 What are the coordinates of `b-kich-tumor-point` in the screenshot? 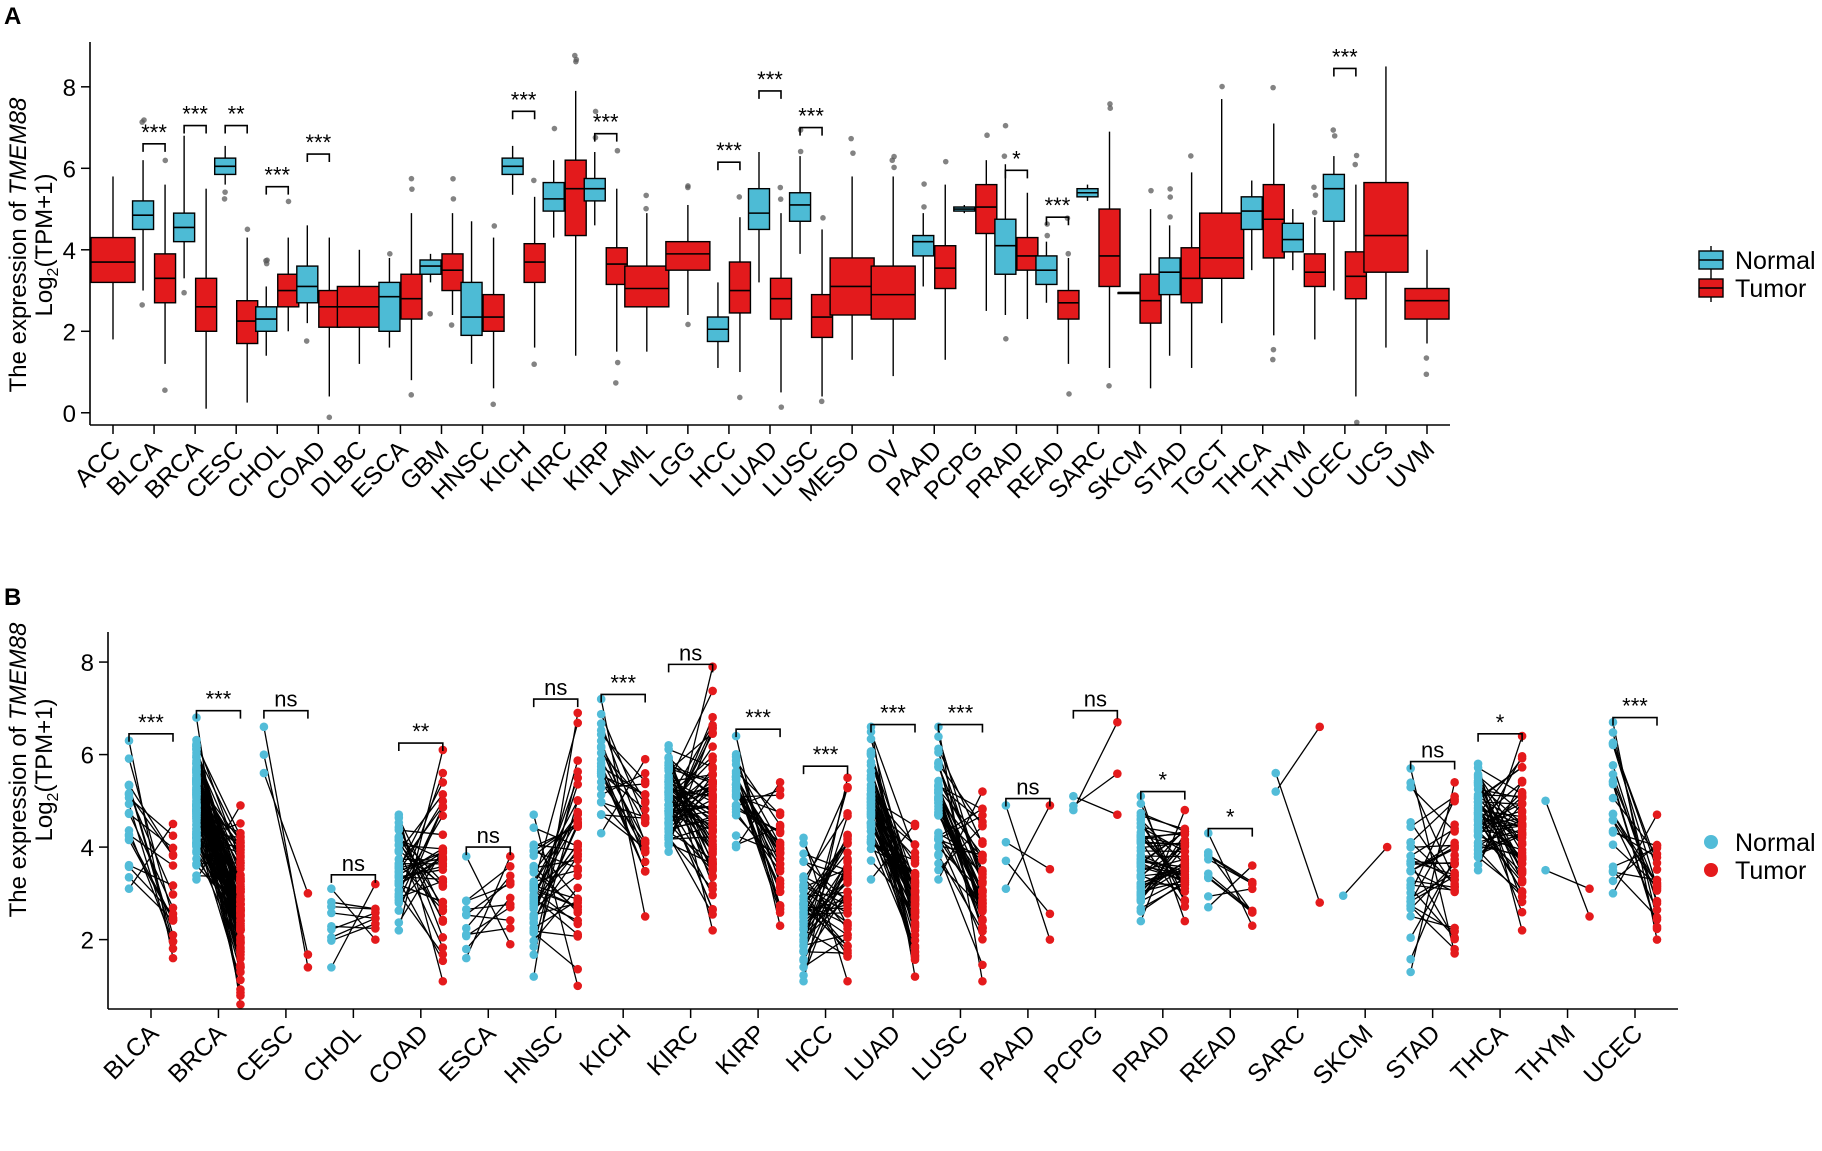 It's located at (645, 851).